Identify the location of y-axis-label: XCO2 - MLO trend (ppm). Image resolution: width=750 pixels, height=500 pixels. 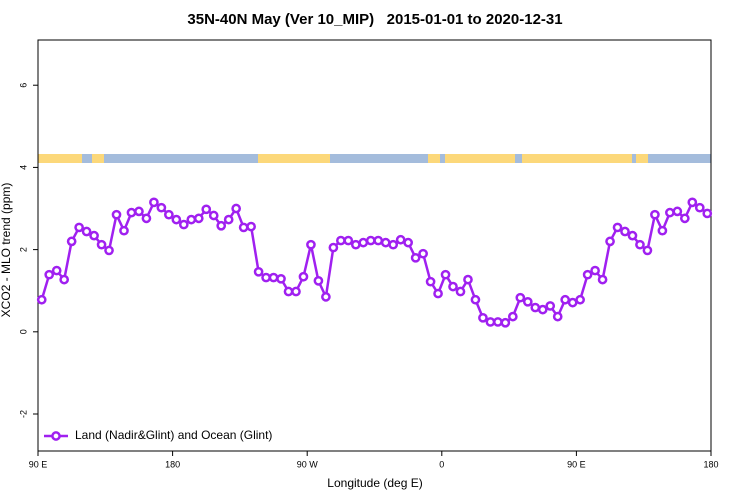
(6, 250).